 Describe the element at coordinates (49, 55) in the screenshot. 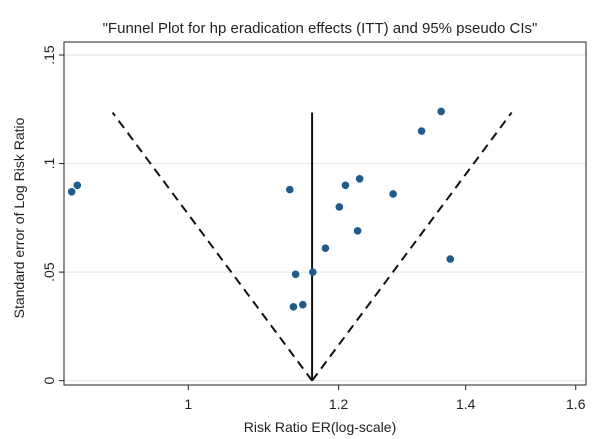

I see `y-tick-label: .15` at that location.